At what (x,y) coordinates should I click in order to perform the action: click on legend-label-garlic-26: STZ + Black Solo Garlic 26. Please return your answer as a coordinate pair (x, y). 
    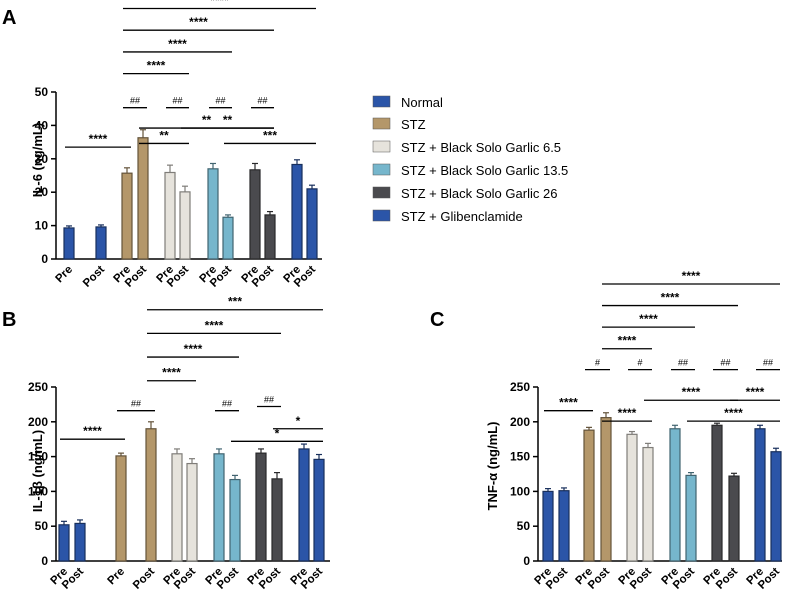
    Looking at the image, I should click on (479, 193).